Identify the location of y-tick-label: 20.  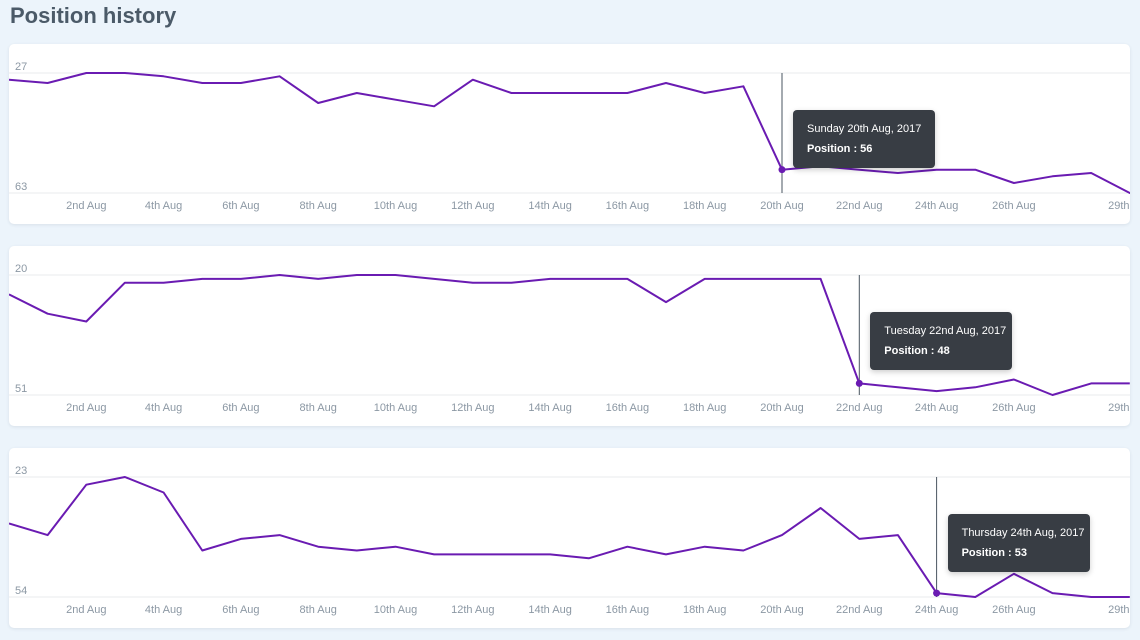
(21, 269).